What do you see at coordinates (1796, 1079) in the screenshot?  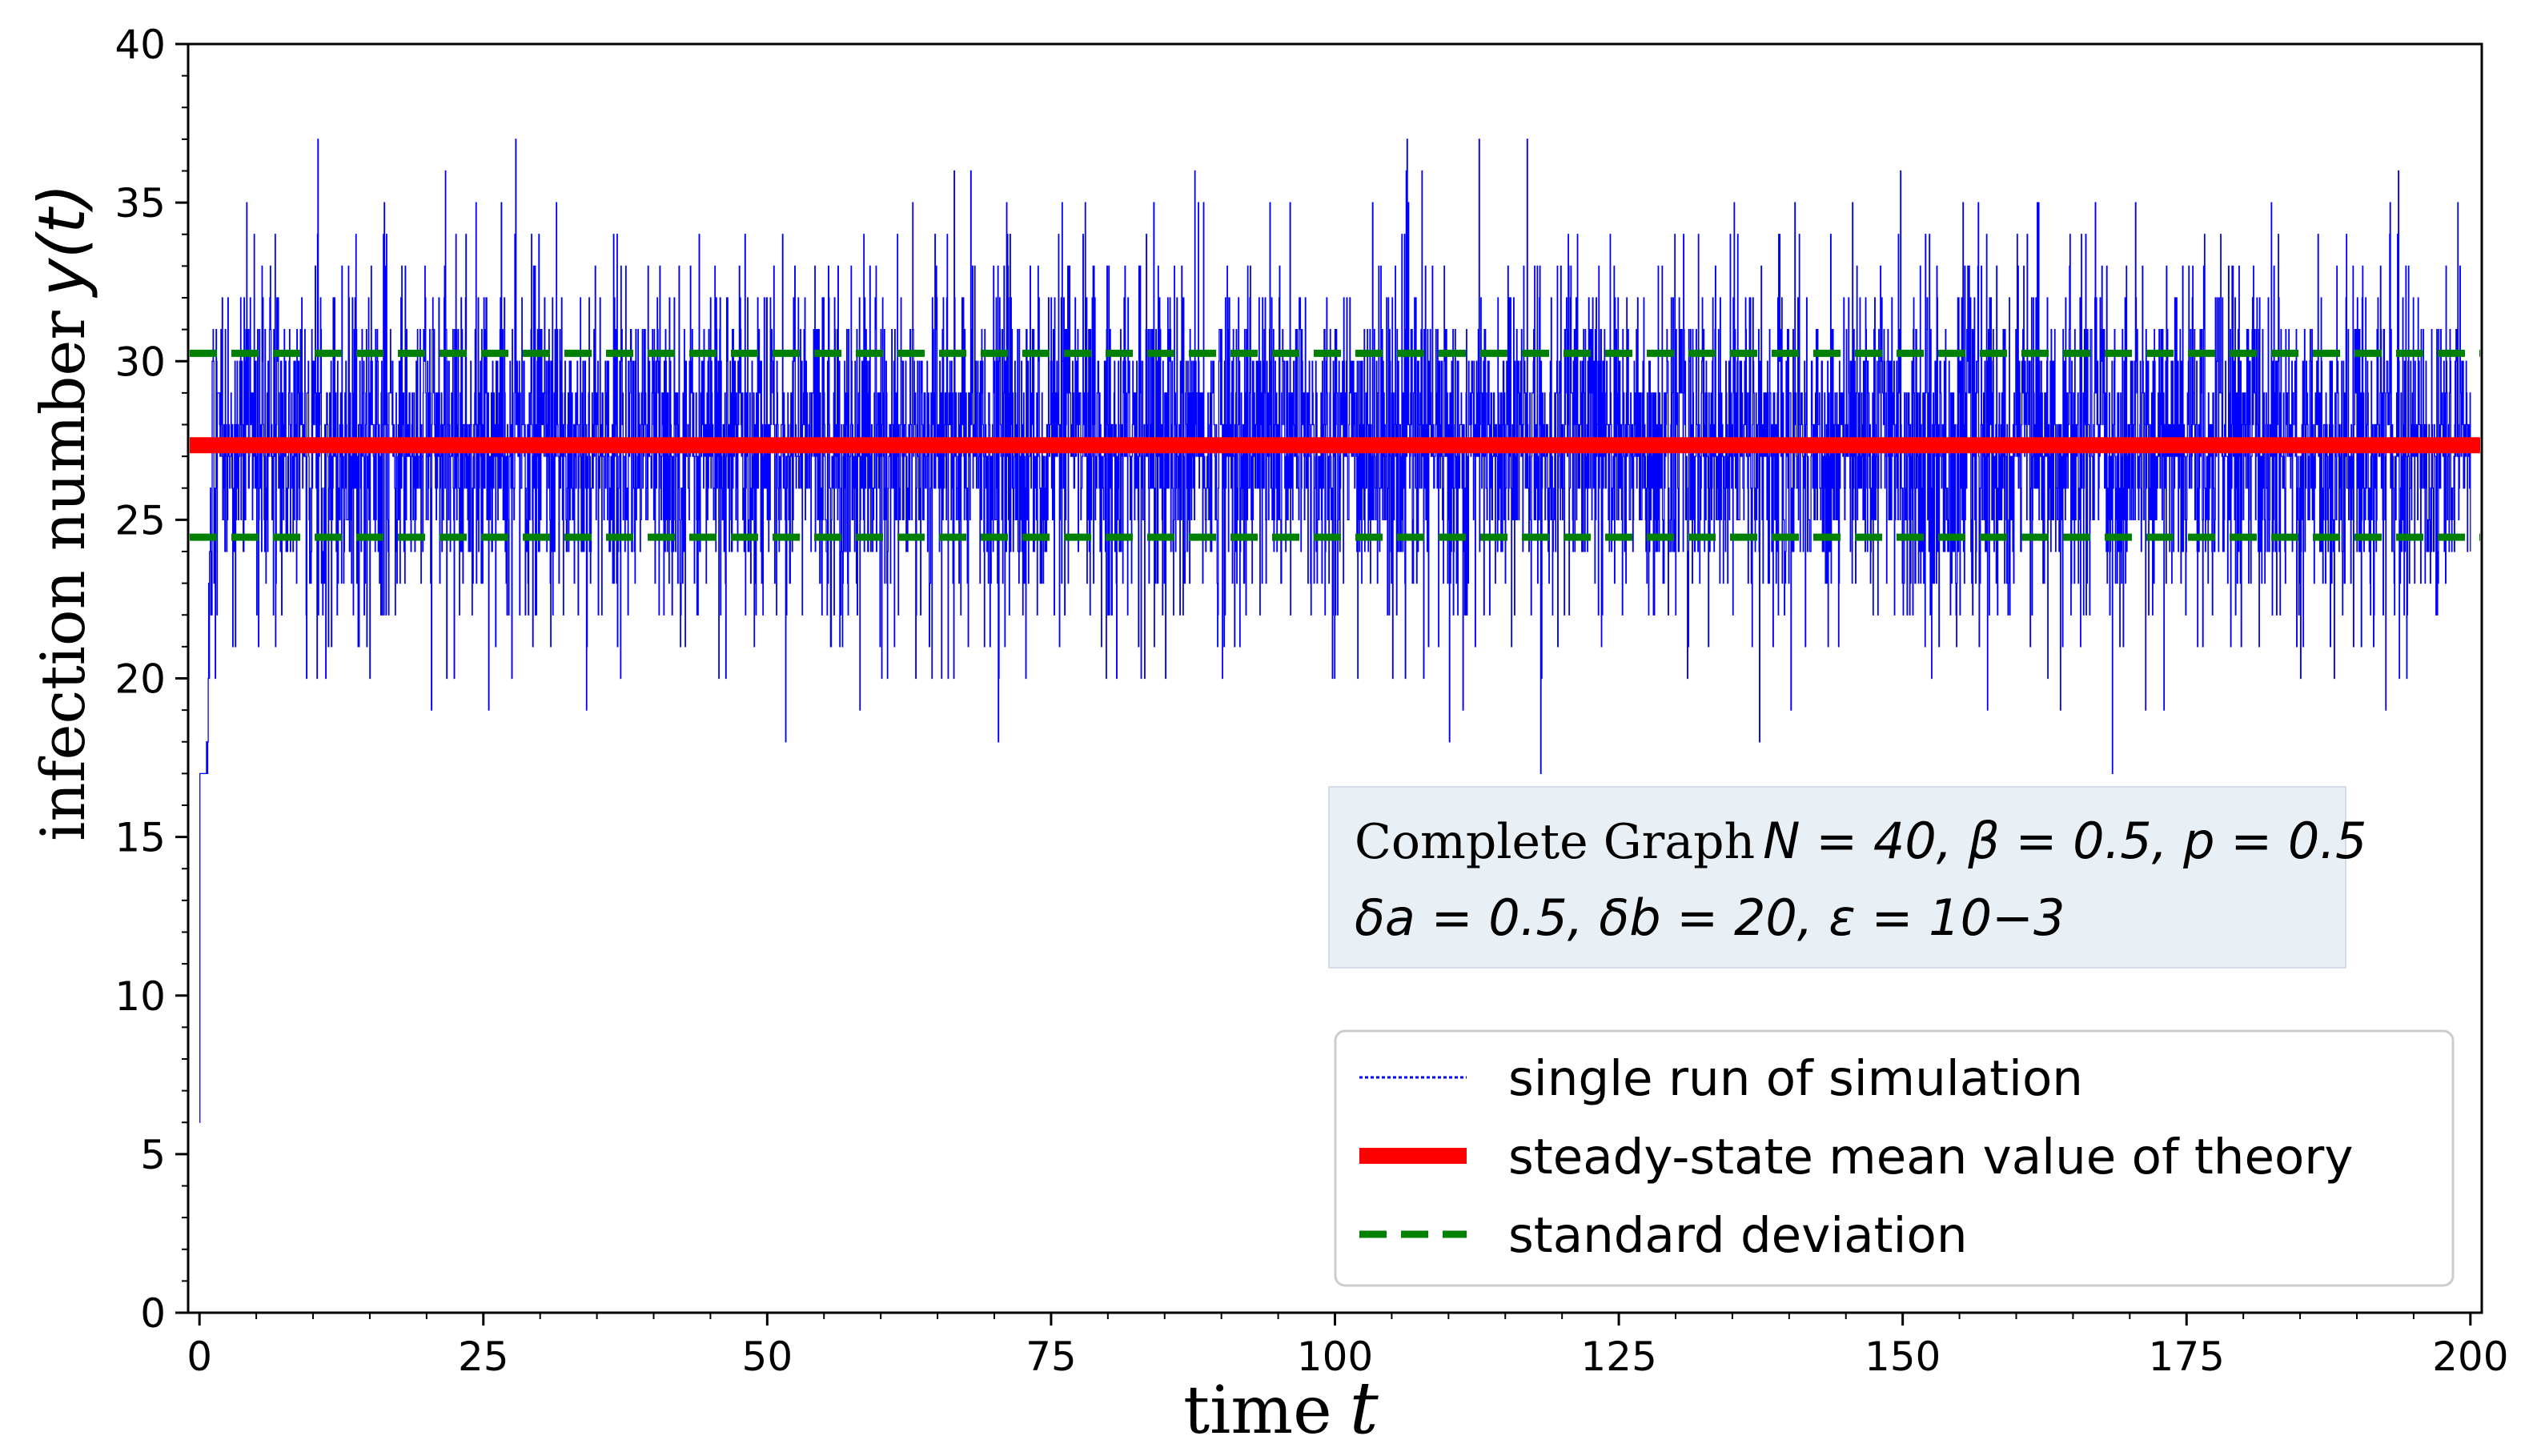 I see `legend-label-simulation: single run of simulation` at bounding box center [1796, 1079].